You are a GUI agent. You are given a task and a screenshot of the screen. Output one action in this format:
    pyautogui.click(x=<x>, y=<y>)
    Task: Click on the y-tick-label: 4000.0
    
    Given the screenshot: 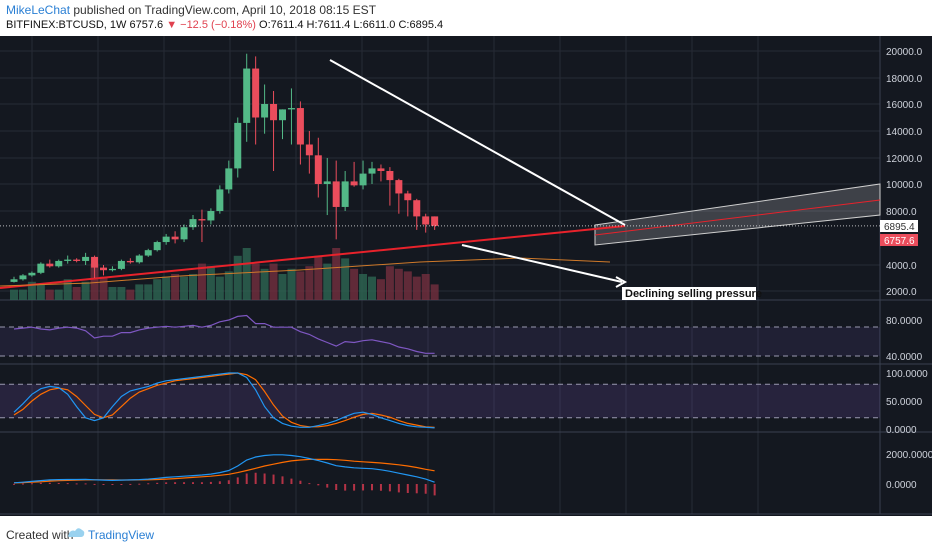 What is the action you would take?
    pyautogui.click(x=901, y=266)
    